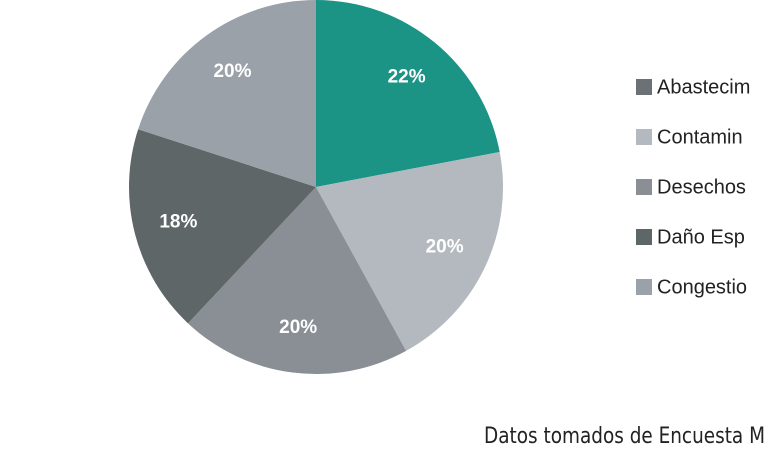 This screenshot has height=455, width=765. What do you see at coordinates (407, 77) in the screenshot?
I see `data-label: 22%` at bounding box center [407, 77].